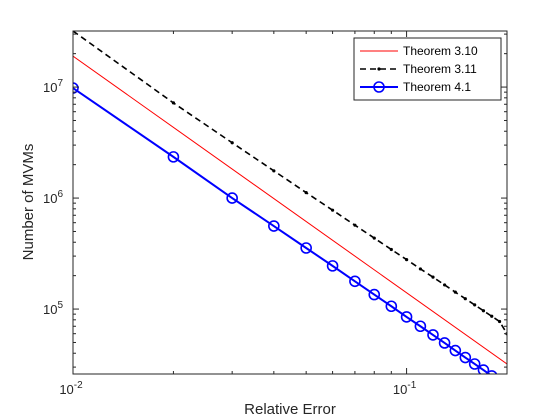 This screenshot has height=420, width=560. Describe the element at coordinates (405, 388) in the screenshot. I see `x-tick-label: 10⁻¹` at that location.